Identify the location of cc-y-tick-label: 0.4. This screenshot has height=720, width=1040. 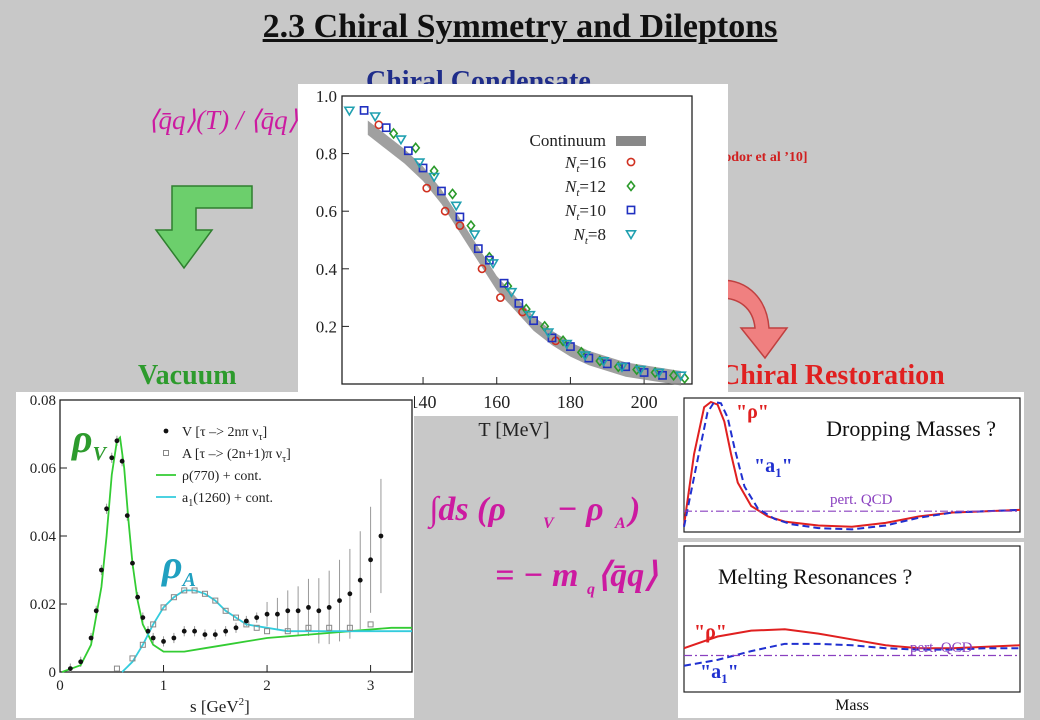
(327, 269).